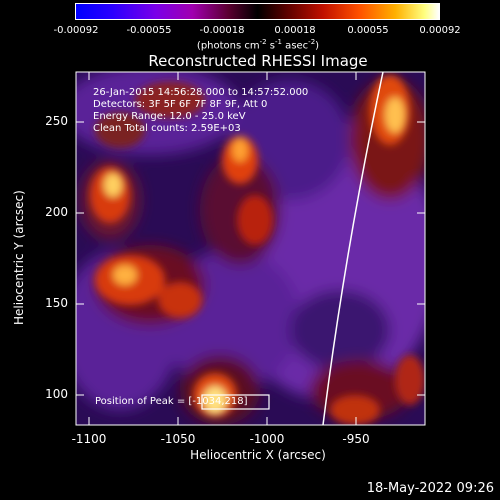 Image resolution: width=500 pixels, height=500 pixels. I want to click on y-tick-label: 150, so click(56, 303).